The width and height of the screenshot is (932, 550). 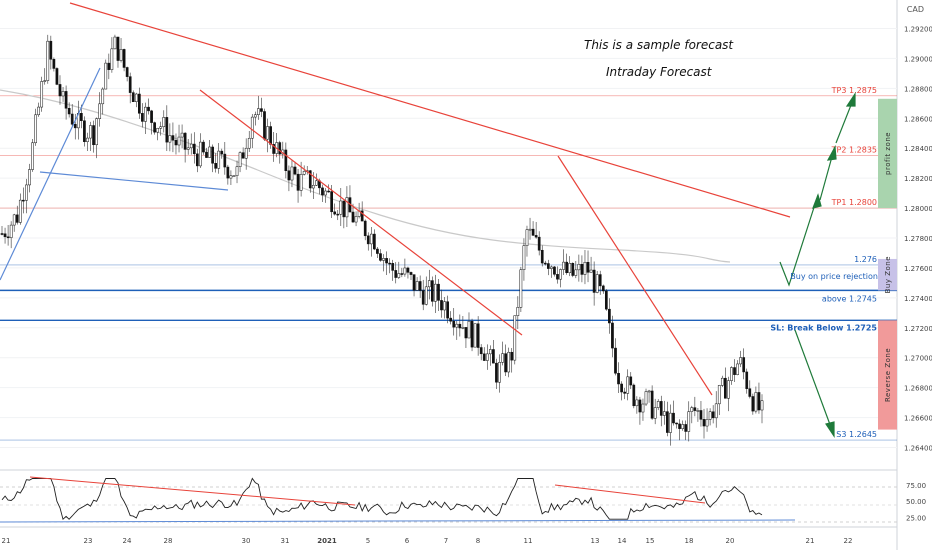 What do you see at coordinates (659, 45) in the screenshot?
I see `forecast-title: This is a sample forecast` at bounding box center [659, 45].